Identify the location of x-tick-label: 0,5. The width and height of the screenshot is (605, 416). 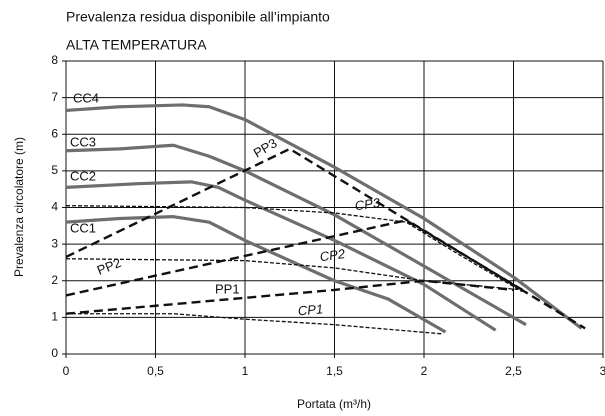
(155, 371).